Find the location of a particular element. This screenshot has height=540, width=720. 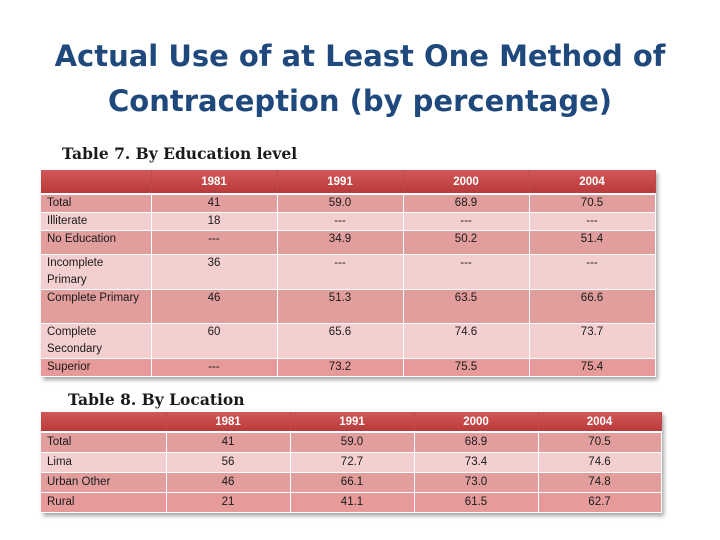

cell-2000: 74.6 is located at coordinates (466, 341).